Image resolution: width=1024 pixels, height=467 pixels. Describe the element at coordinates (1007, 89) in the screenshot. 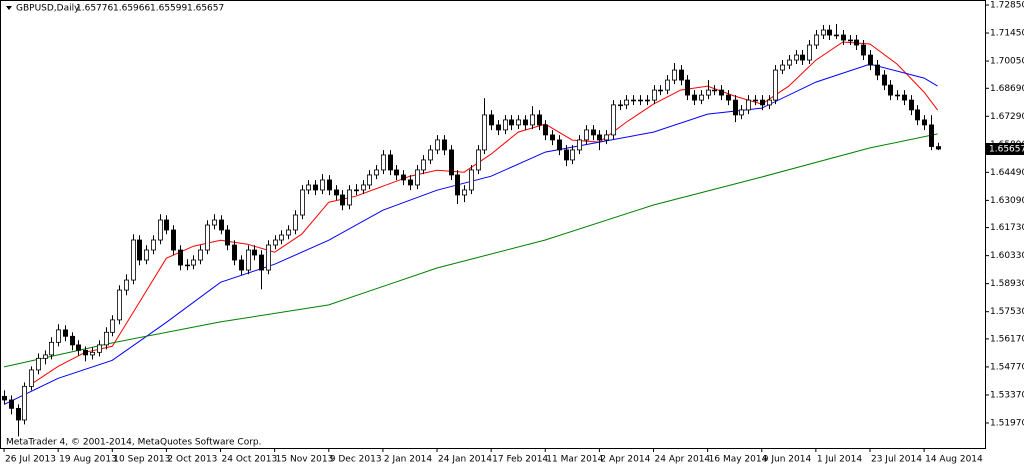

I see `y-tick-label: 1.68690` at that location.